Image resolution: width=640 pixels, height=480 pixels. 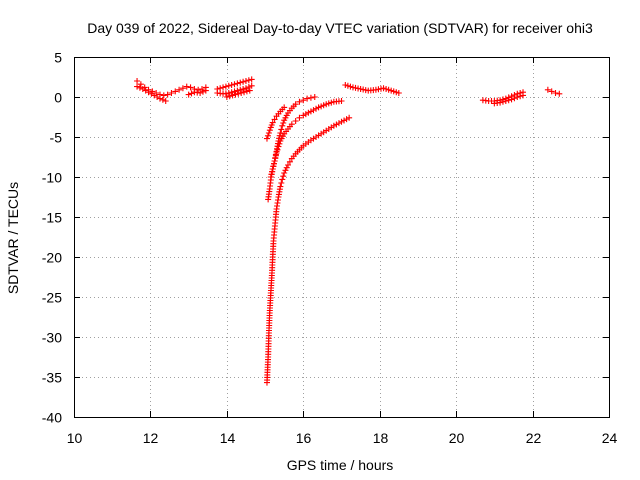 I want to click on y-tick-label: -40, so click(x=52, y=418).